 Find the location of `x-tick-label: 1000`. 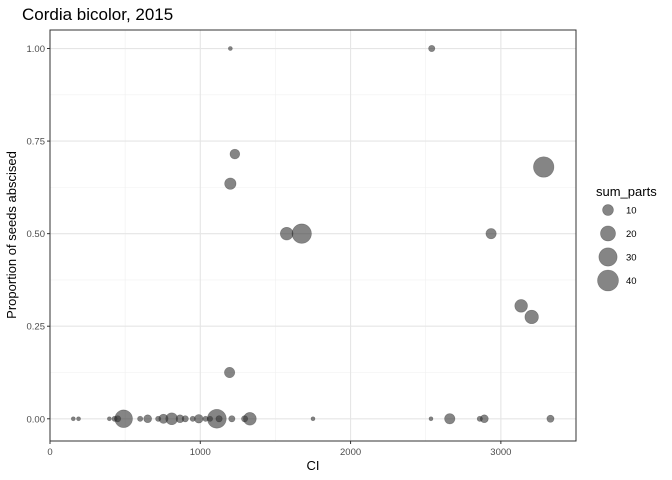

x-tick-label: 1000 is located at coordinates (200, 452).